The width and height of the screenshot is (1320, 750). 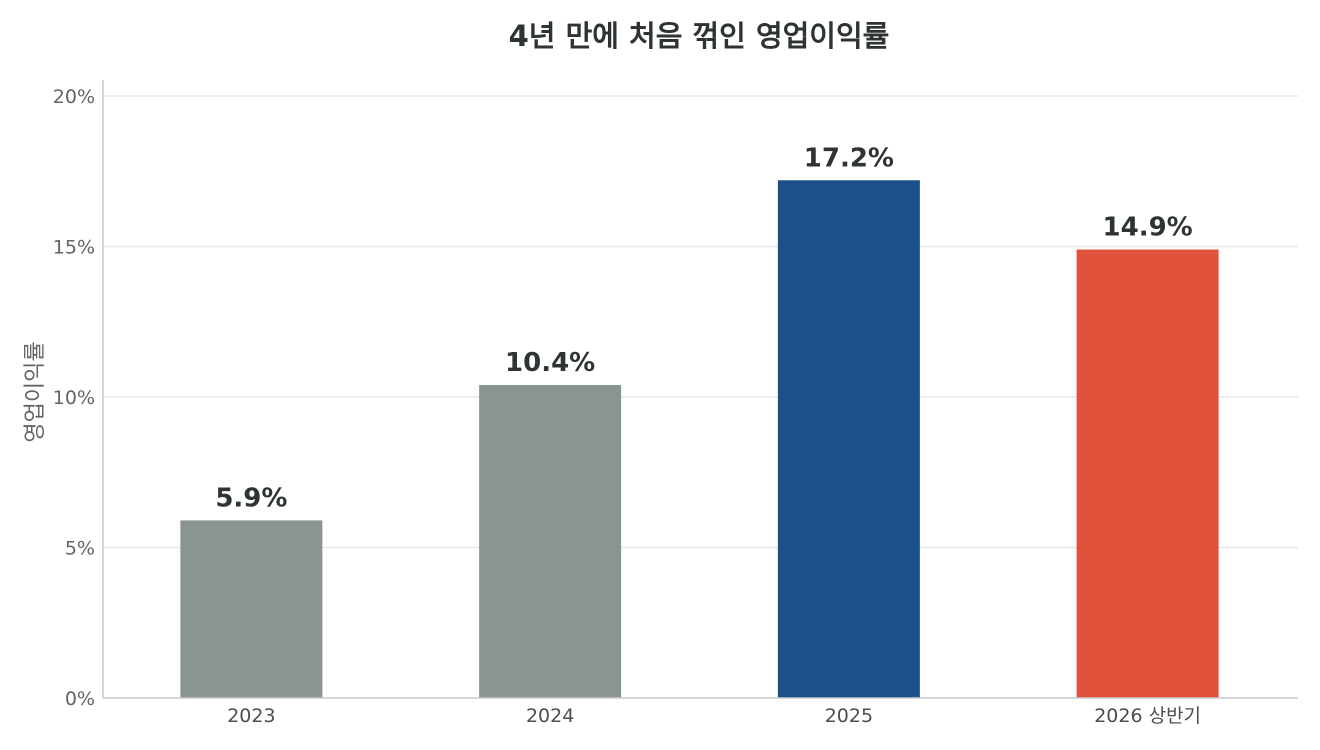 I want to click on data-label: 5.9%, so click(x=251, y=498).